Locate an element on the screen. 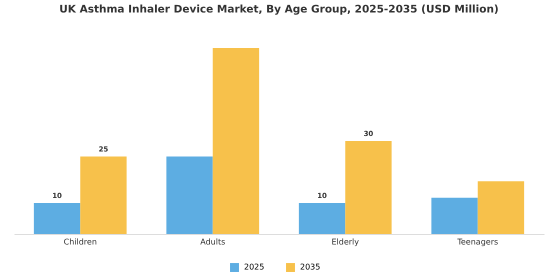 The height and width of the screenshot is (280, 560). legend-label: 2025 is located at coordinates (254, 267).